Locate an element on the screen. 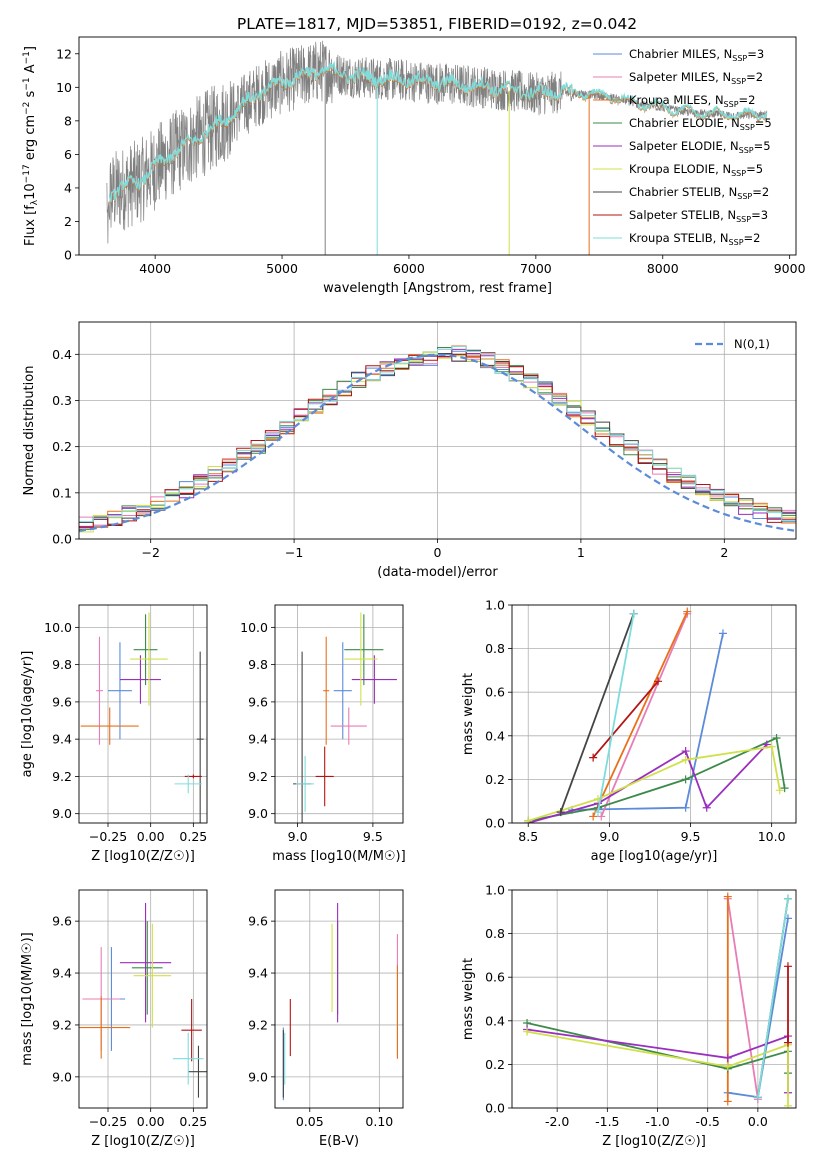  x-axis-label: mass [log10(M/M☉)] is located at coordinates (338, 856).